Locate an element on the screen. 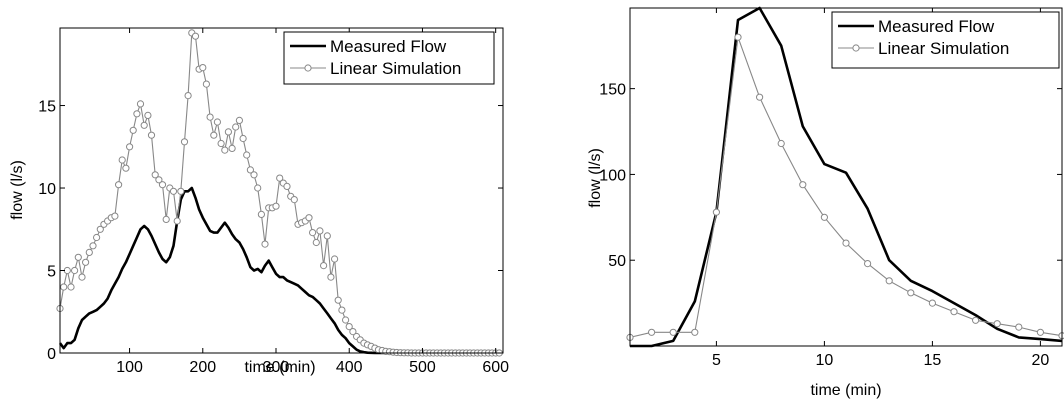 This screenshot has width=1064, height=400. x-tick-label: 600 is located at coordinates (495, 367).